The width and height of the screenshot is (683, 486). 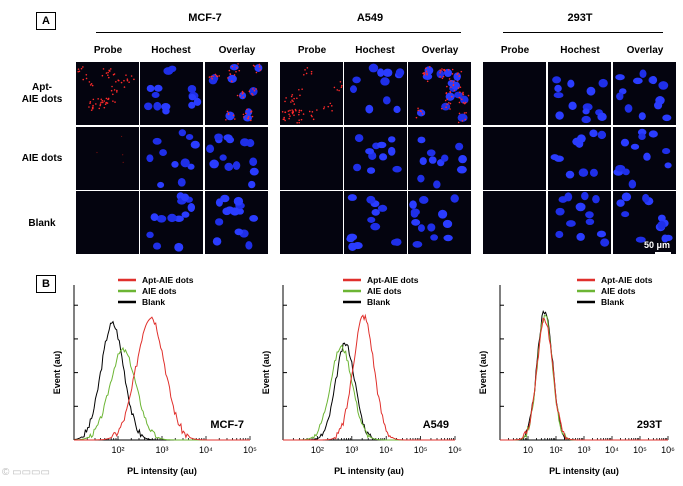 What do you see at coordinates (42, 223) in the screenshot?
I see `row-header-blank: Blank` at bounding box center [42, 223].